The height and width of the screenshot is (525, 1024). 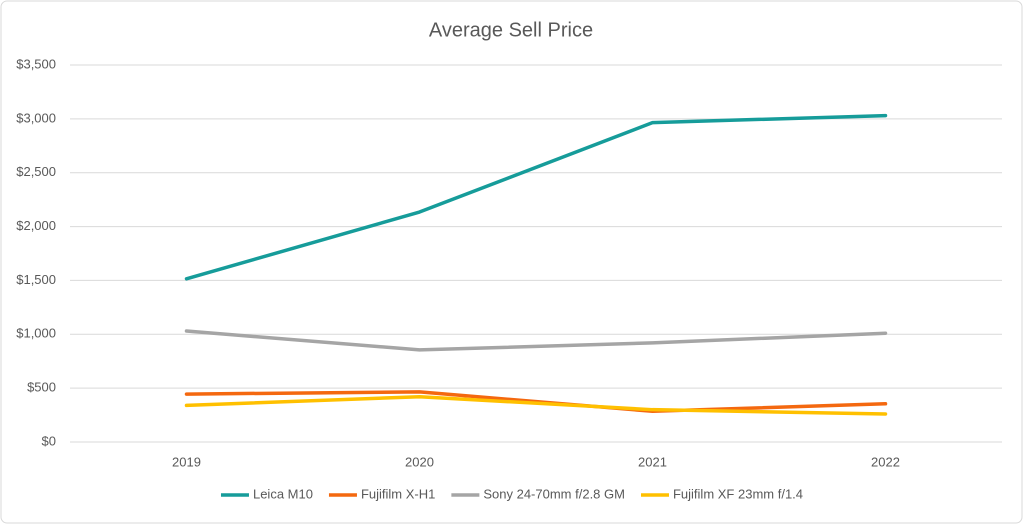 I want to click on legend-label: Fujifilm XF 23mm f/1.4, so click(x=738, y=493).